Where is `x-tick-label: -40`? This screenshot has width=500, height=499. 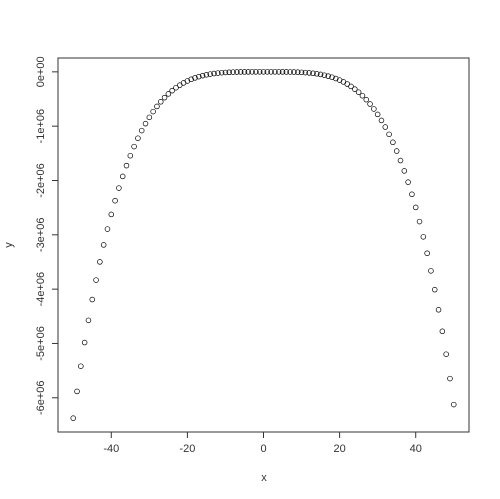
x-tick-label: -40 is located at coordinates (111, 449).